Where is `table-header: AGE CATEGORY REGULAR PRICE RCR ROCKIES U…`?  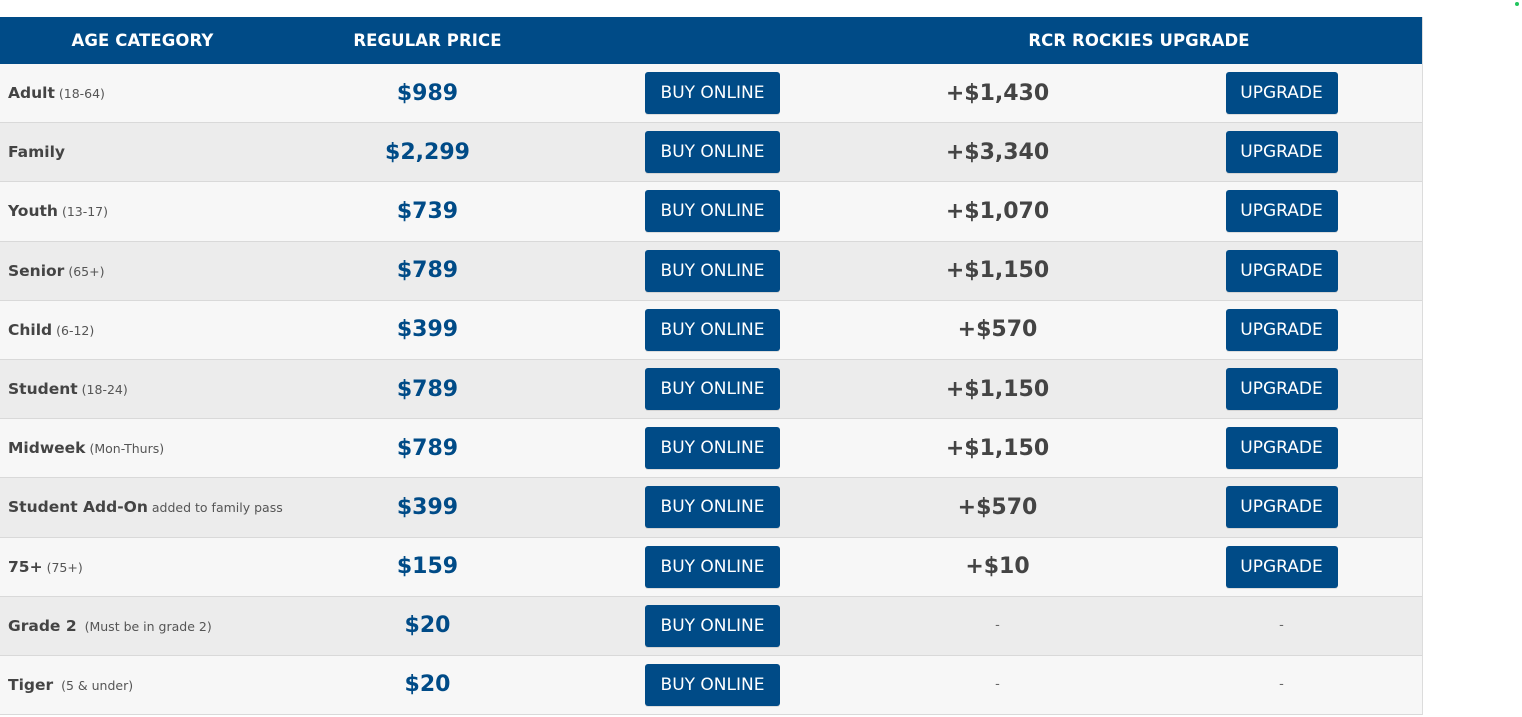
table-header: AGE CATEGORY REGULAR PRICE RCR ROCKIES U… is located at coordinates (711, 40).